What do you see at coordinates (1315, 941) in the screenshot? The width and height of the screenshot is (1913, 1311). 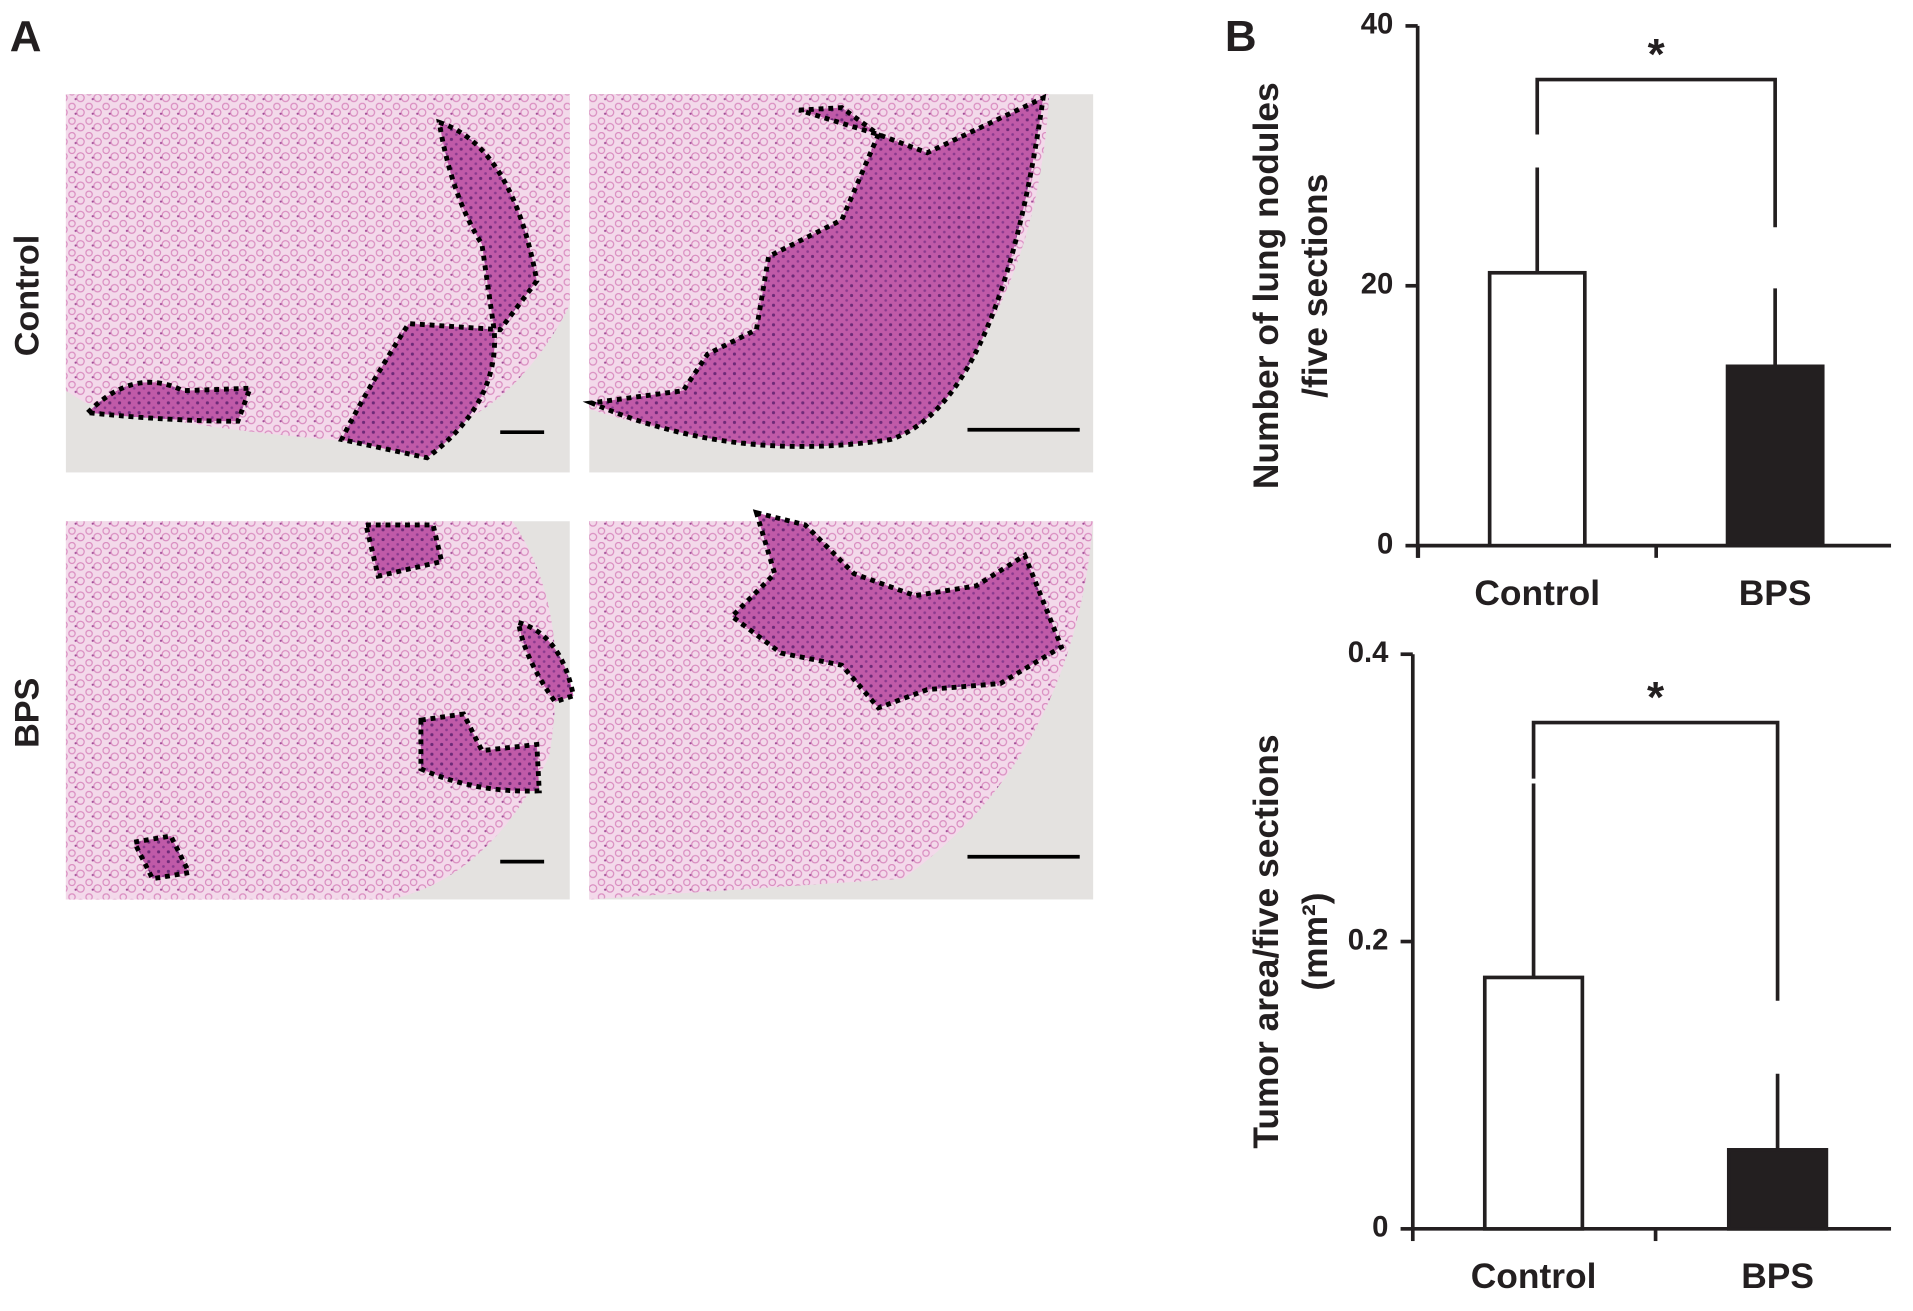 I see `y-axis-label: (mm²)` at bounding box center [1315, 941].